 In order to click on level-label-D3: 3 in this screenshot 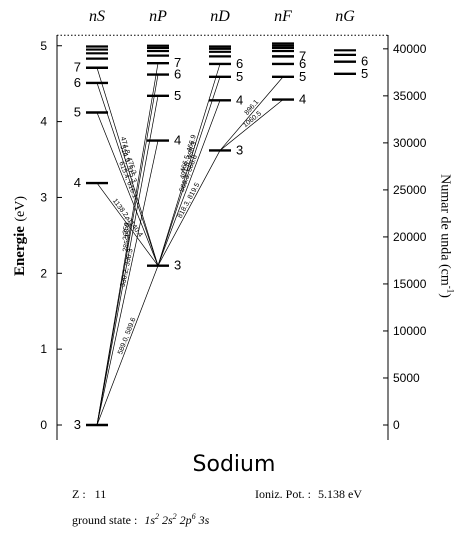, I will do `click(239, 149)`.